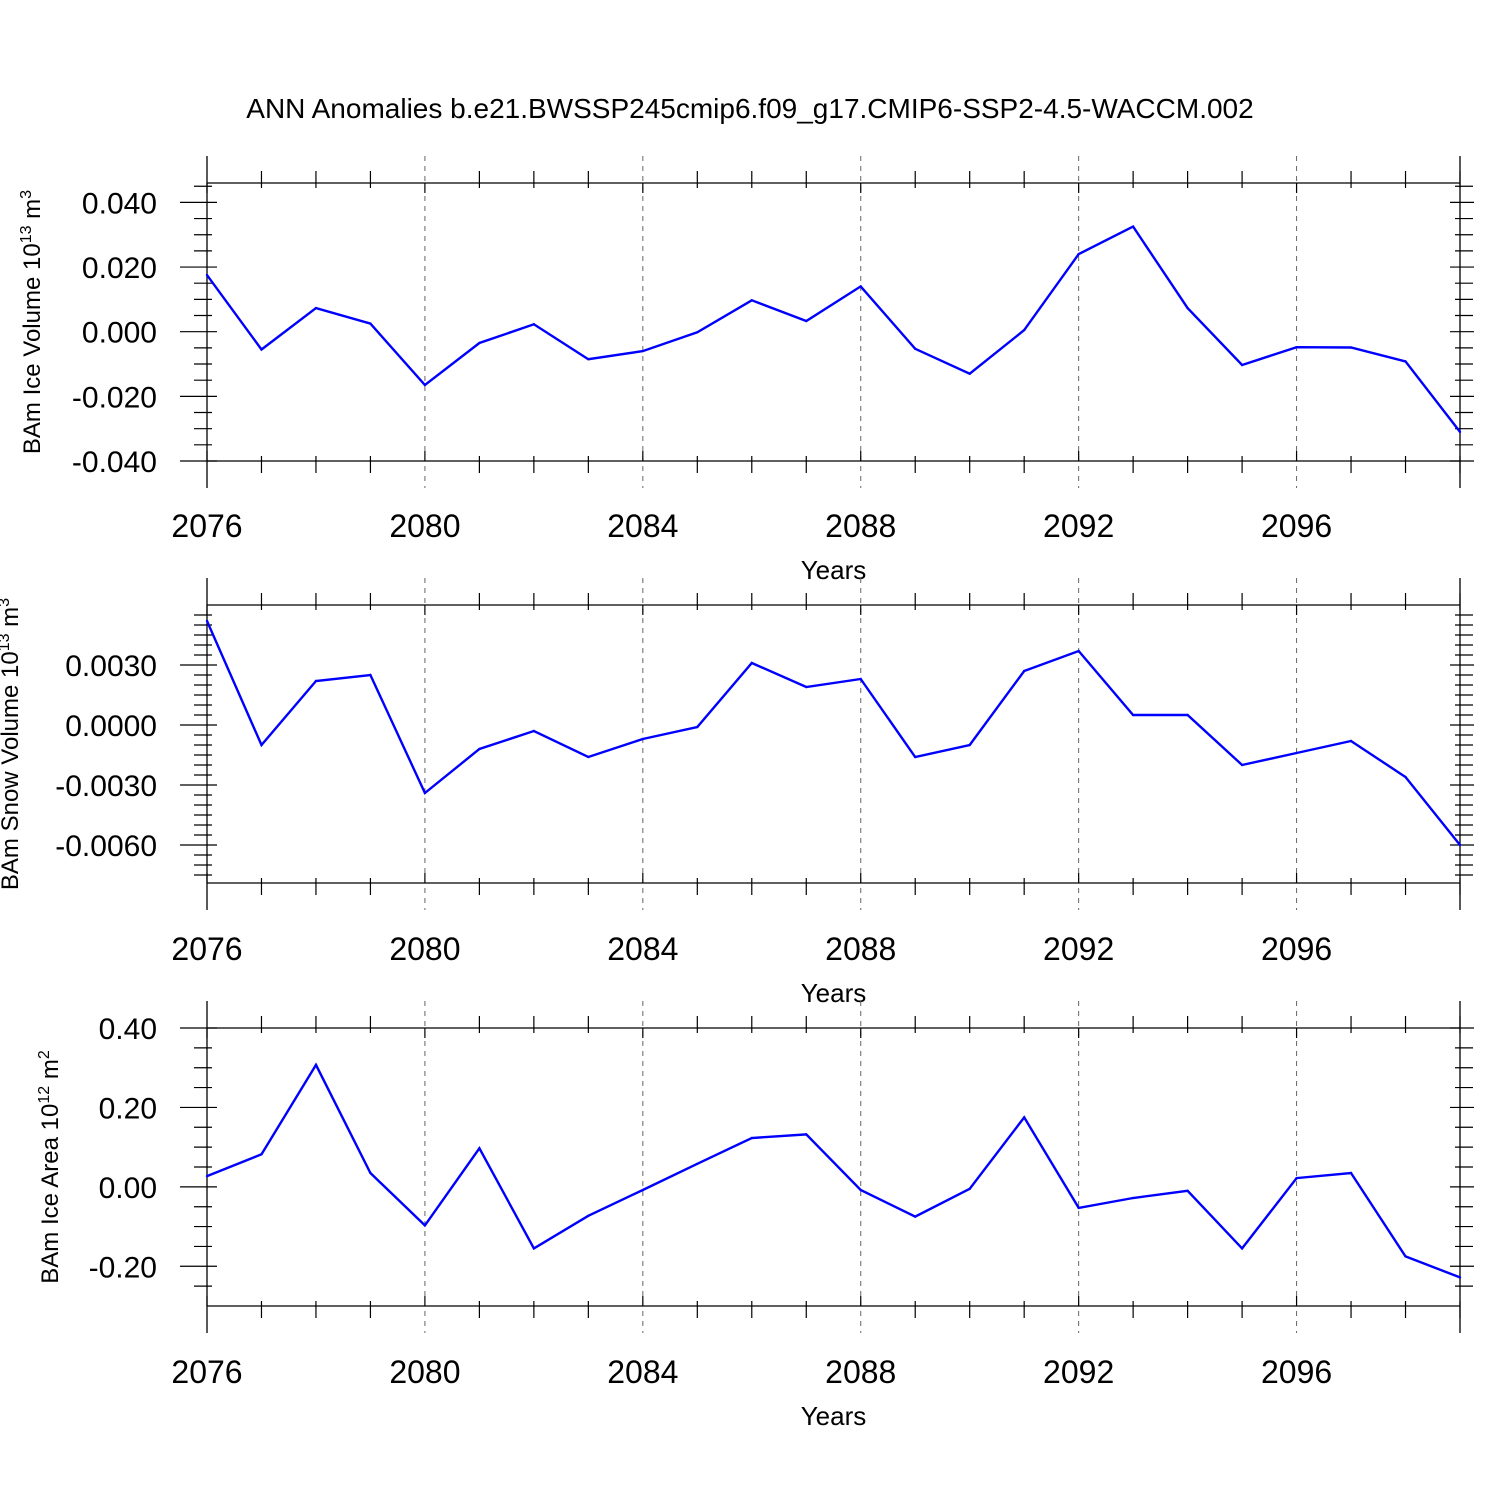 The width and height of the screenshot is (1500, 1500). What do you see at coordinates (128, 1188) in the screenshot?
I see `y-tick-label: 0.00` at bounding box center [128, 1188].